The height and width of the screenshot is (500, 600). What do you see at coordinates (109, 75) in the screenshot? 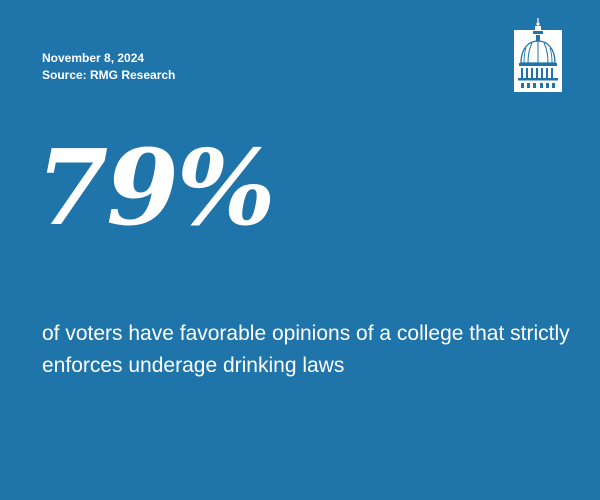
I see `source-line: Source: RMG Research` at bounding box center [109, 75].